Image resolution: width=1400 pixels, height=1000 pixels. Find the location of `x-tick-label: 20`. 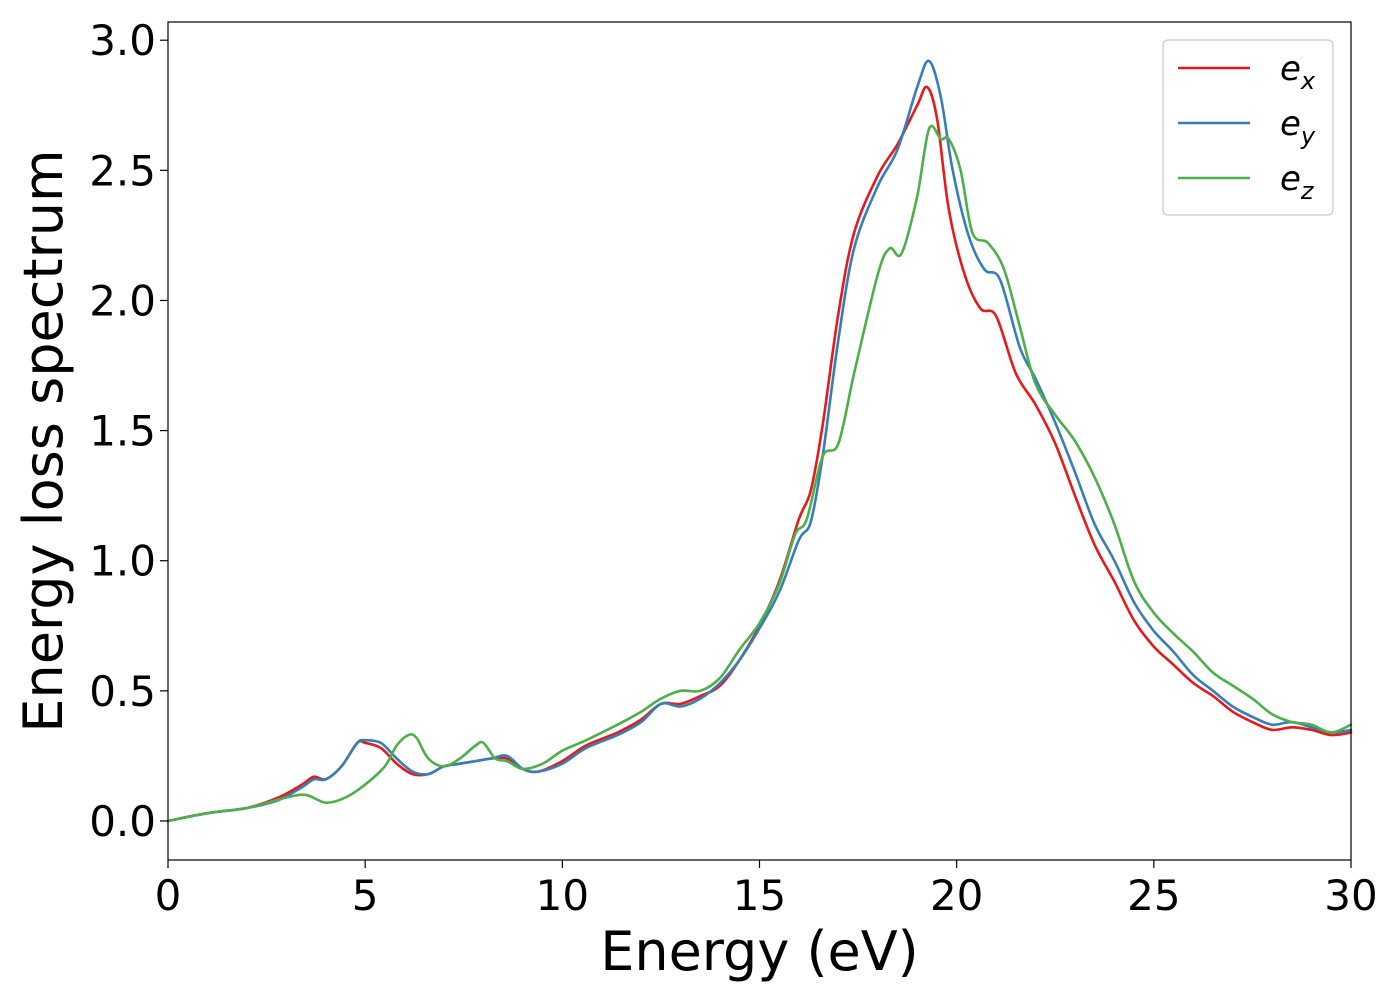

x-tick-label: 20 is located at coordinates (956, 895).